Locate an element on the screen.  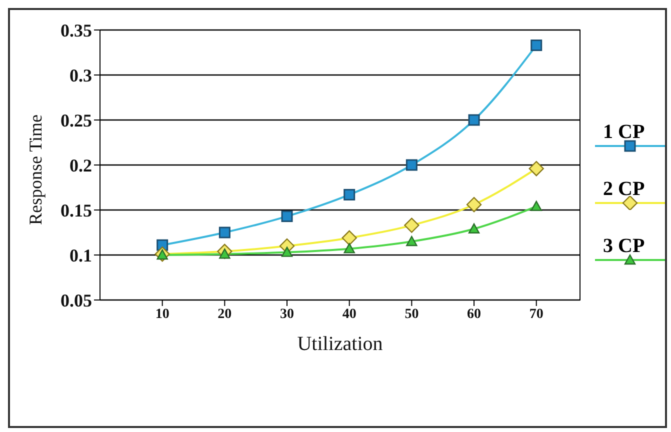
x-tick-label: 60 is located at coordinates (474, 314).